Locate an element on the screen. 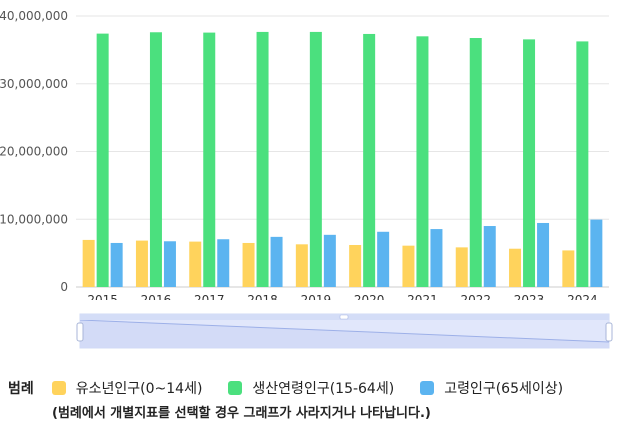 Image resolution: width=629 pixels, height=428 pixels. bar-working-age-2015 is located at coordinates (102, 160).